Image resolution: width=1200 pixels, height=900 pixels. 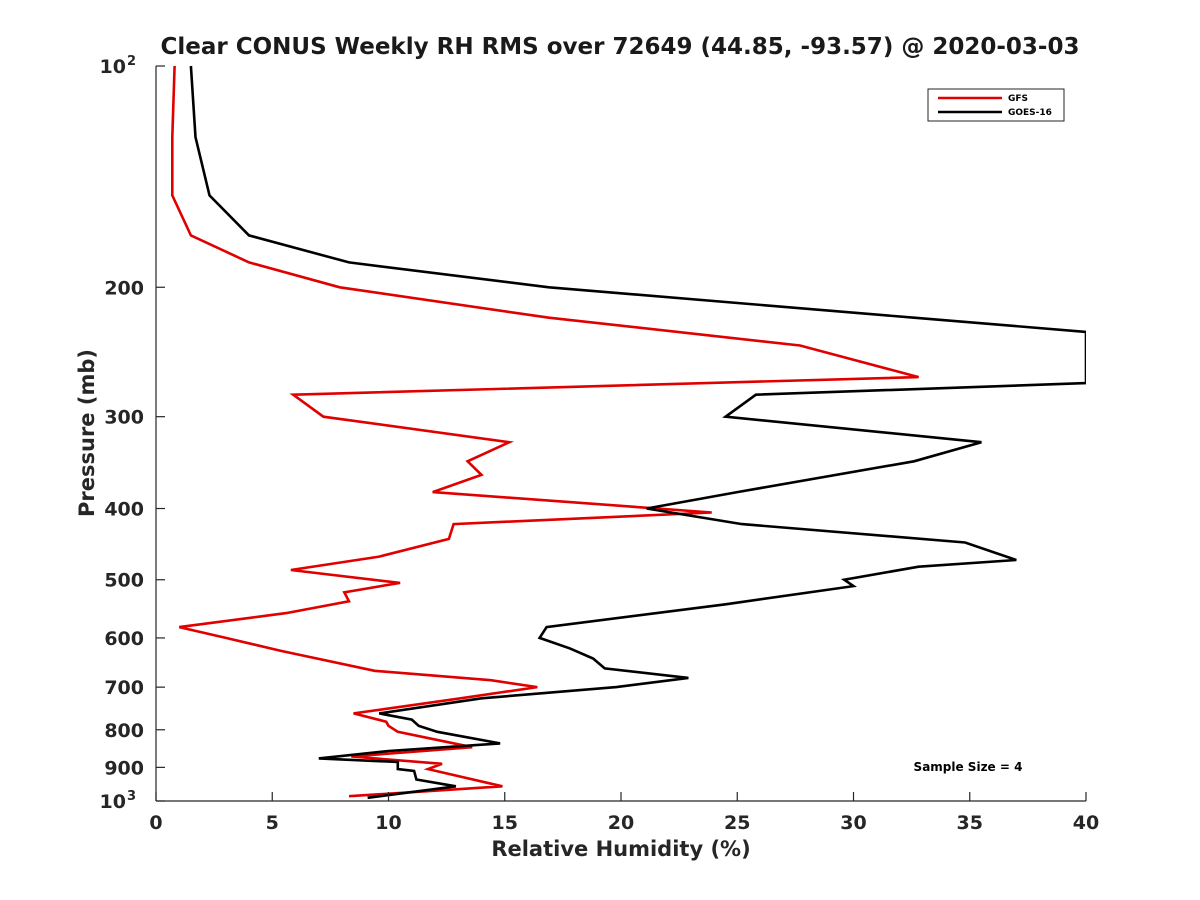 I want to click on x-tick-label: 40, so click(x=1086, y=823).